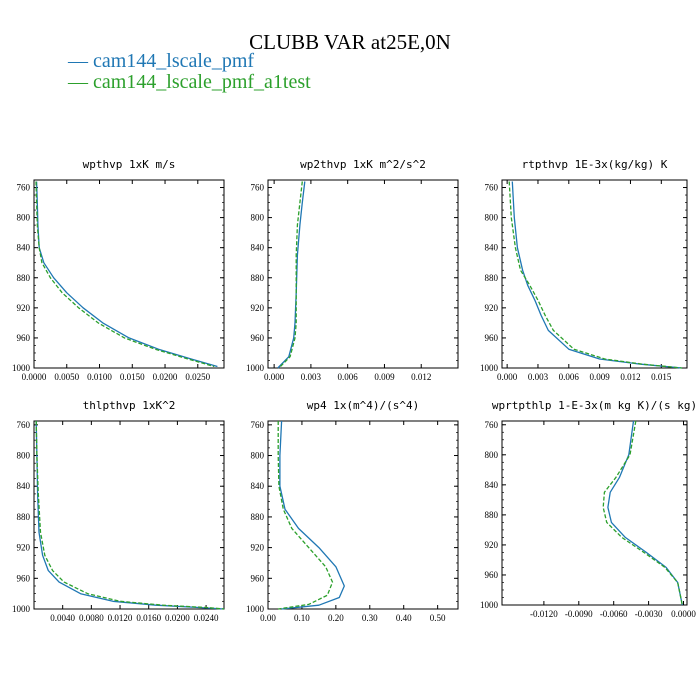 This screenshot has height=700, width=700. What do you see at coordinates (336, 618) in the screenshot?
I see `x-tick-label: 0.20` at bounding box center [336, 618].